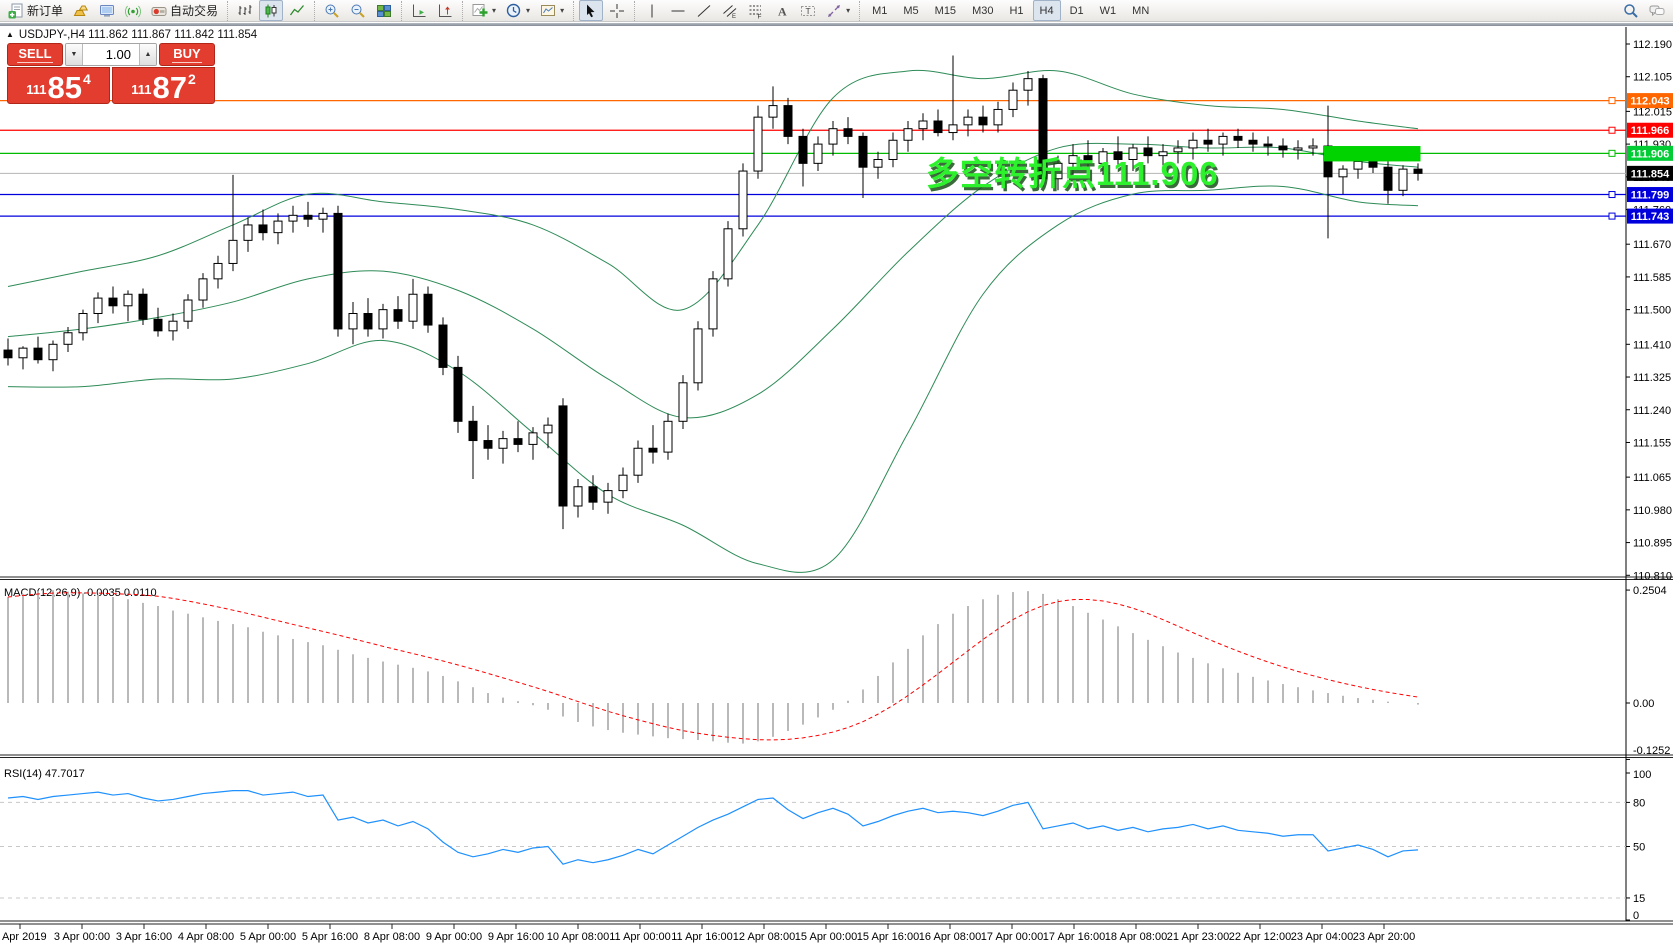 This screenshot has width=1673, height=947. I want to click on tf-h1-label: H1, so click(1016, 10).